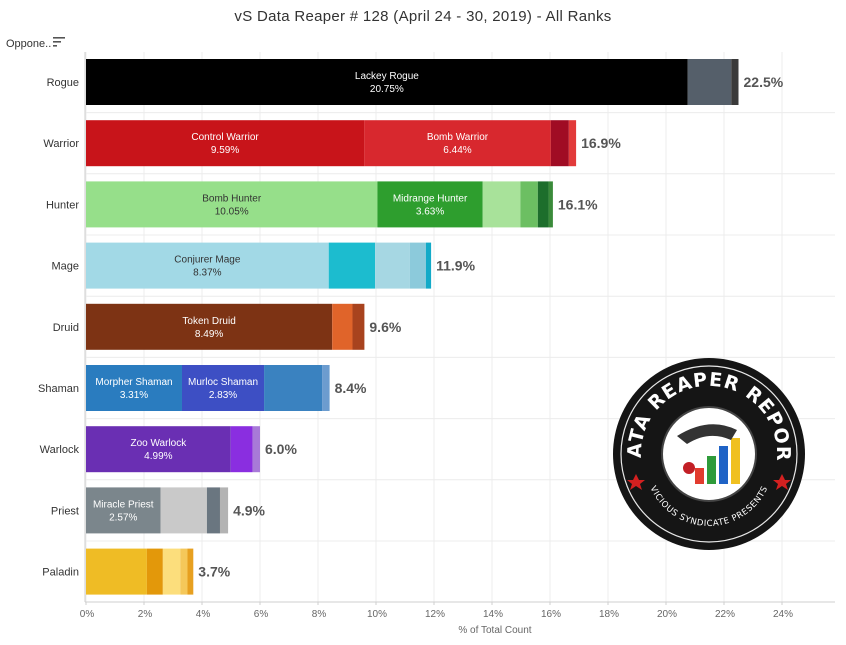 The image size is (846, 645). I want to click on total-label: 11.9%, so click(455, 266).